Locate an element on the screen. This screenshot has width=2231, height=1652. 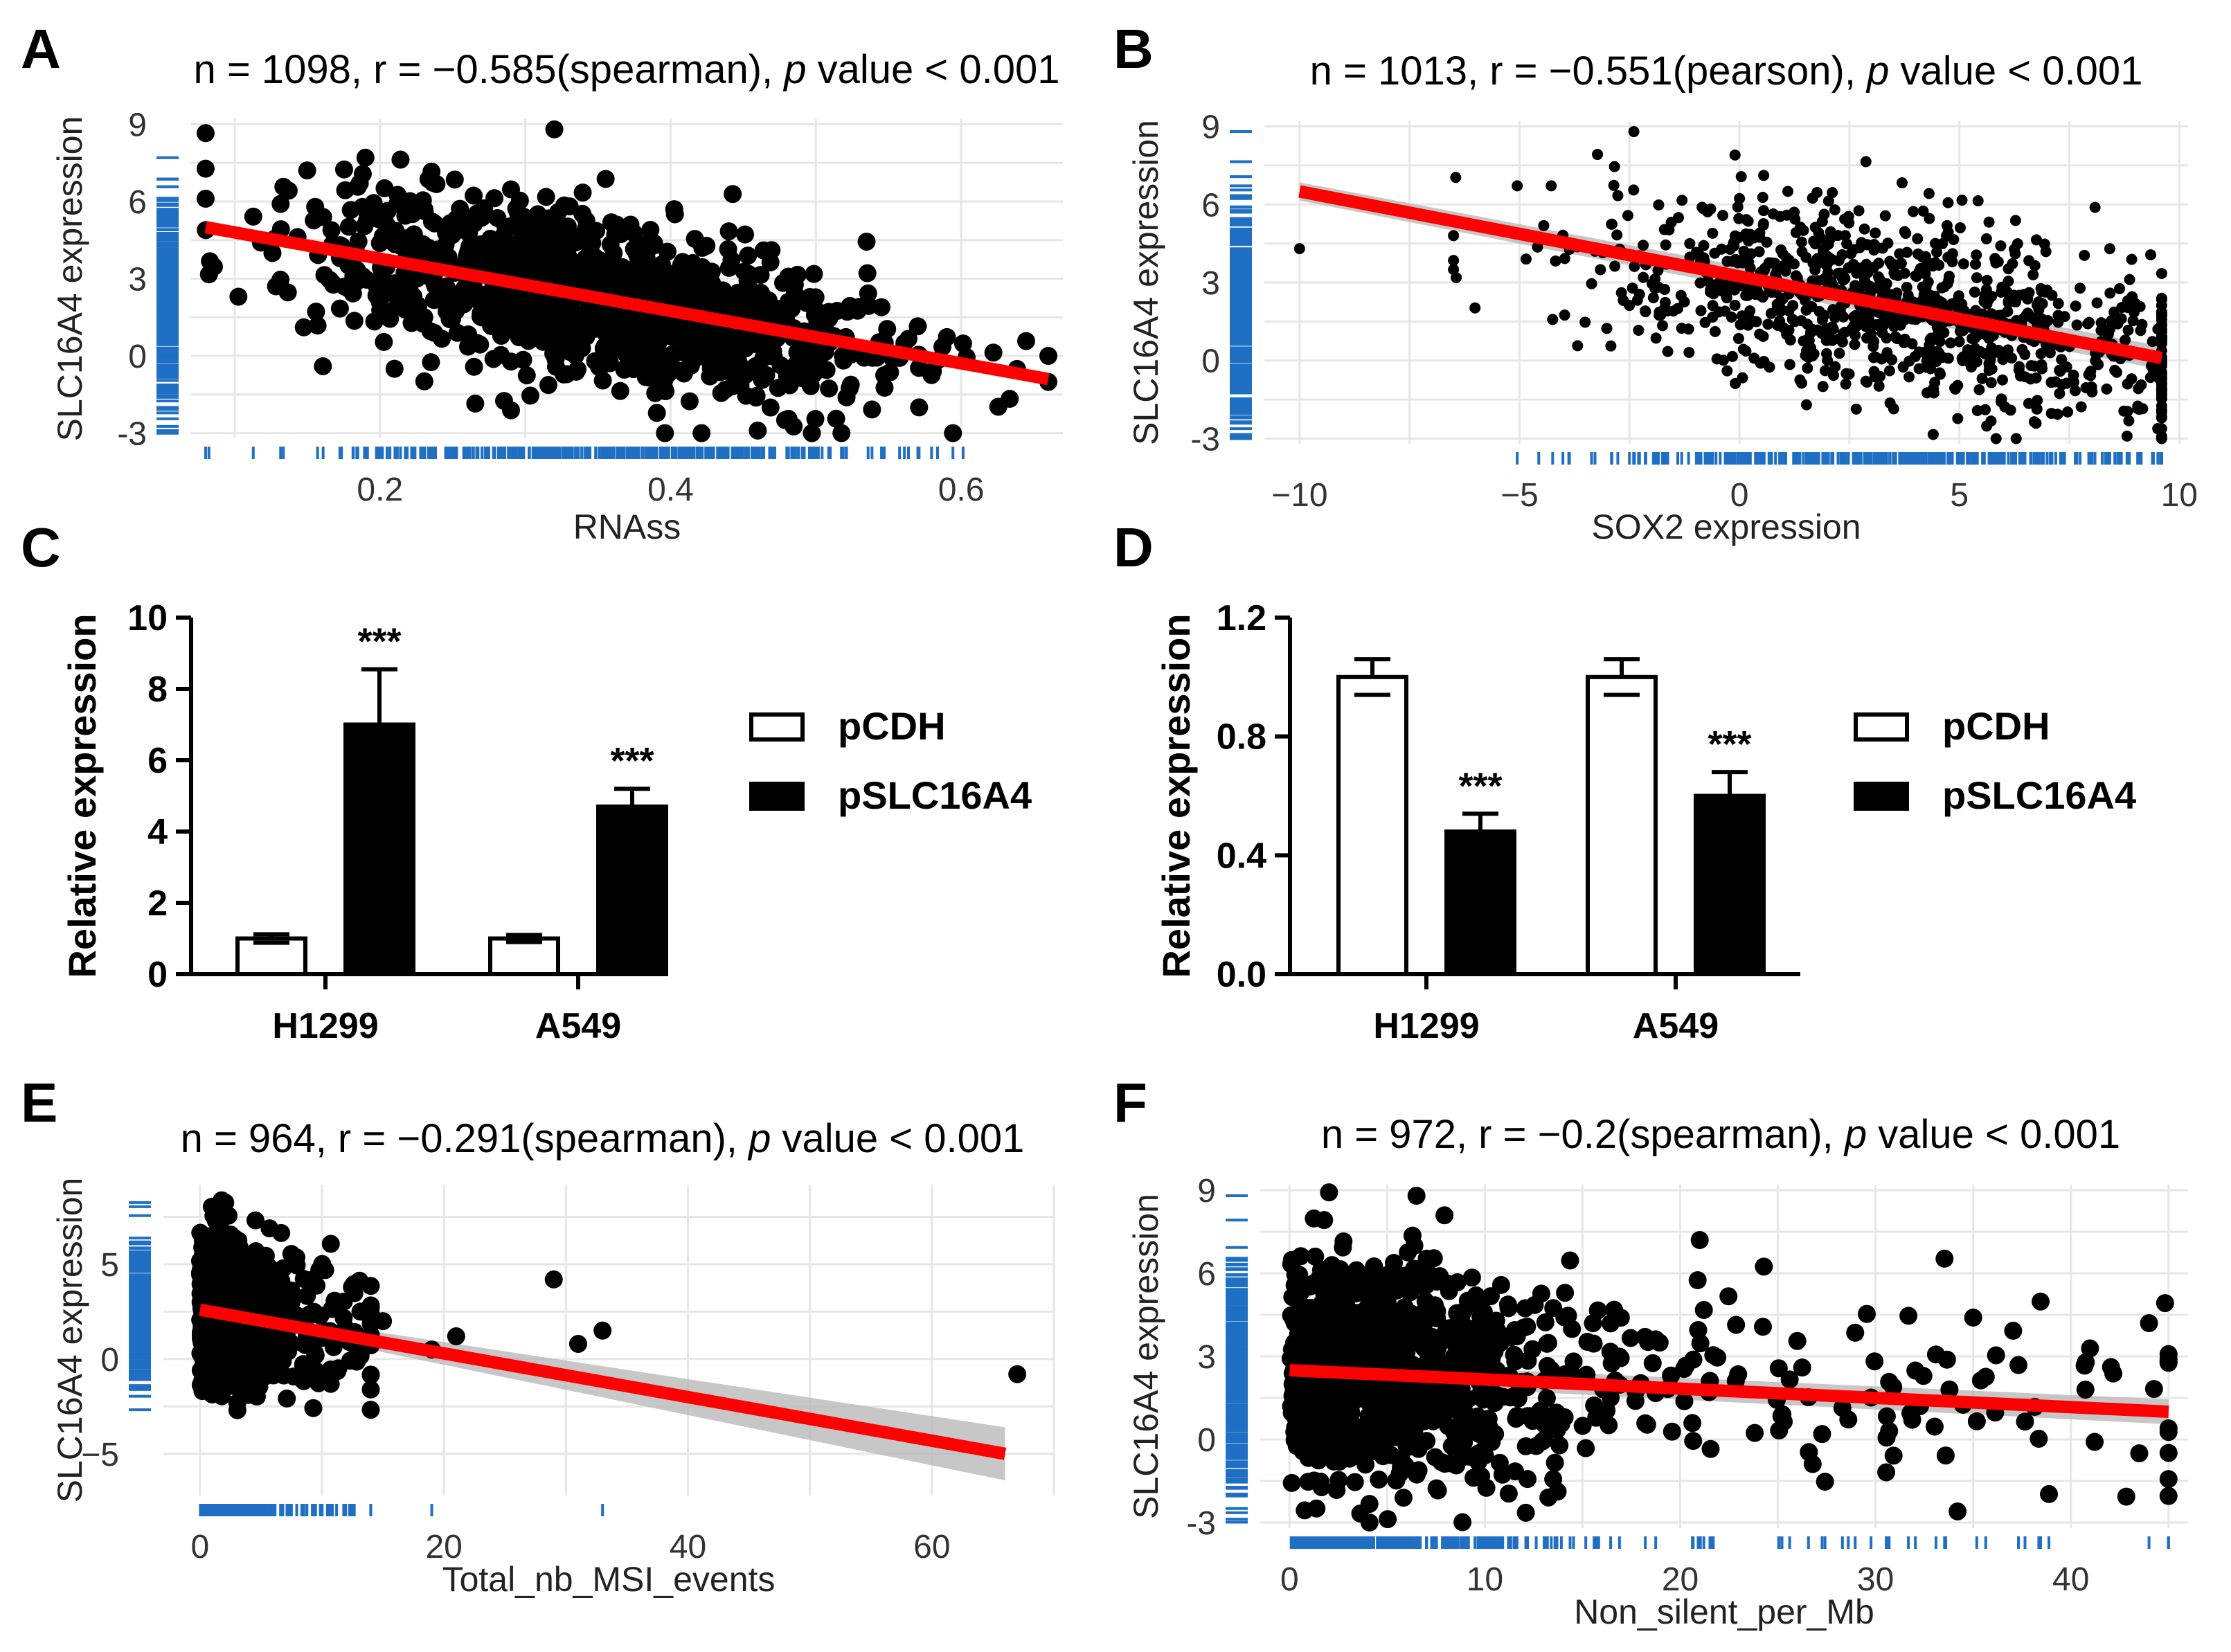
title-stats: n = 1013, r = −0.551(pearson), is located at coordinates (1588, 70).